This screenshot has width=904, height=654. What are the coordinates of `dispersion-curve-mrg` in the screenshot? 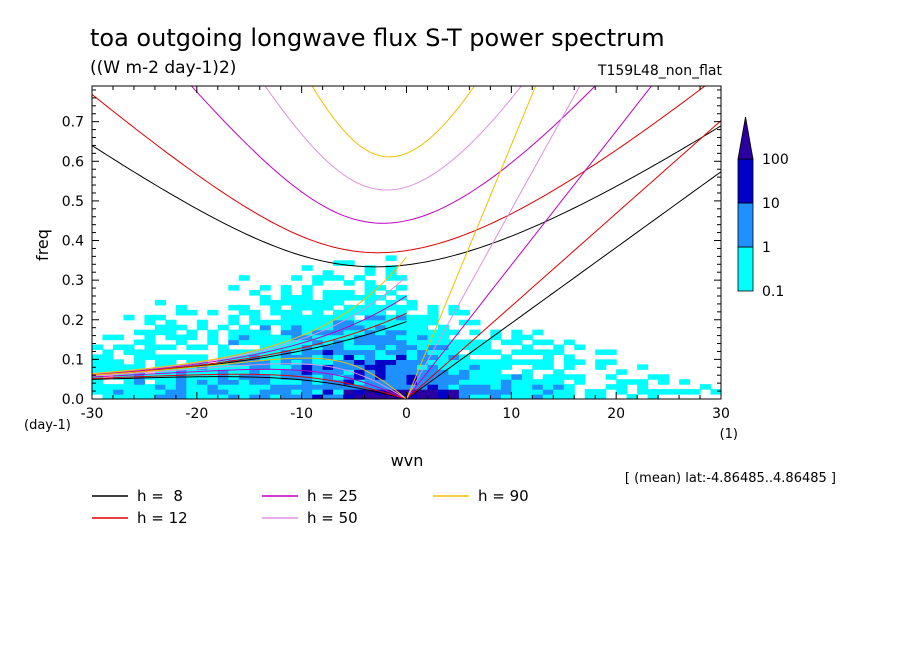 It's located at (249, 315).